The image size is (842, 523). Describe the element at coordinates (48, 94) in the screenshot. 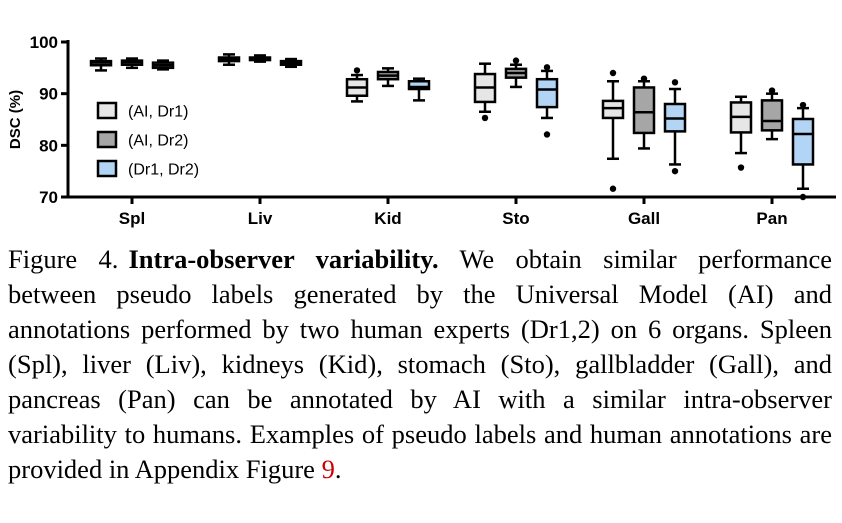

I see `y-tick-label: 90` at that location.